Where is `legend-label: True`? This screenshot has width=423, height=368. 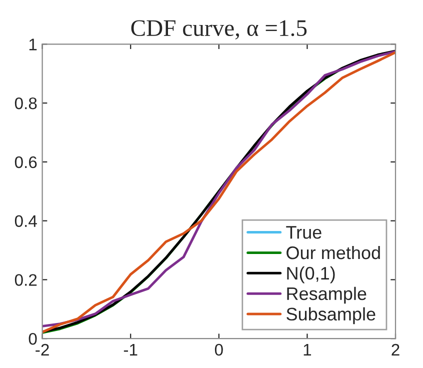
legend-label: True is located at coordinates (304, 232).